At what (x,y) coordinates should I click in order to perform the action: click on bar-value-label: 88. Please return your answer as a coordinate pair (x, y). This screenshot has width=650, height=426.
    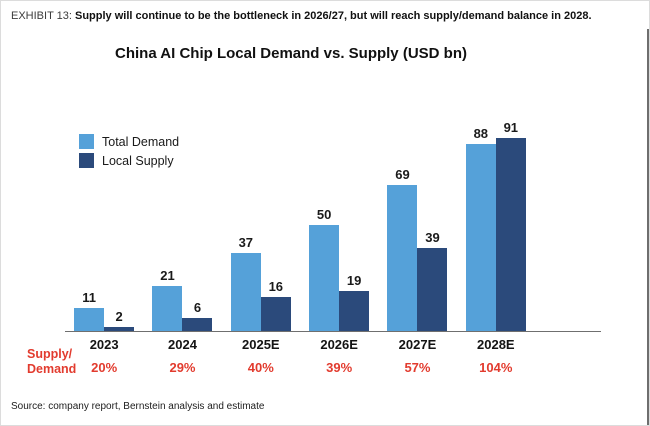
    Looking at the image, I should click on (481, 133).